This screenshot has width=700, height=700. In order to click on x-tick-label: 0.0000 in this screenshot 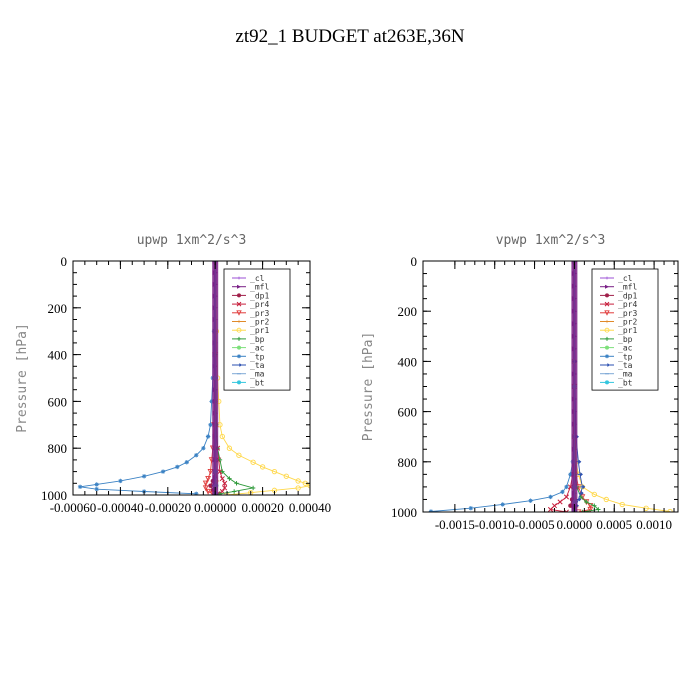, I will do `click(575, 524)`.